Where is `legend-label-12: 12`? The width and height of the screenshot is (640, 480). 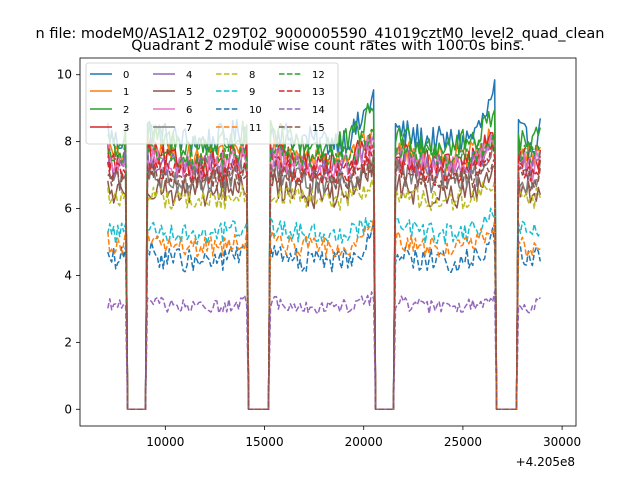
legend-label-12: 12 is located at coordinates (318, 75).